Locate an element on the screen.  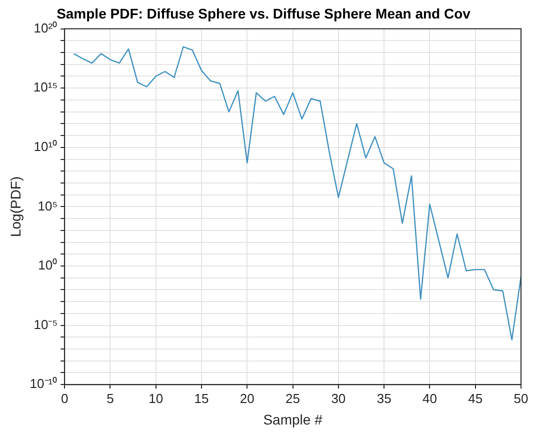
y-tick-label: 10⁻⁵ is located at coordinates (46, 324).